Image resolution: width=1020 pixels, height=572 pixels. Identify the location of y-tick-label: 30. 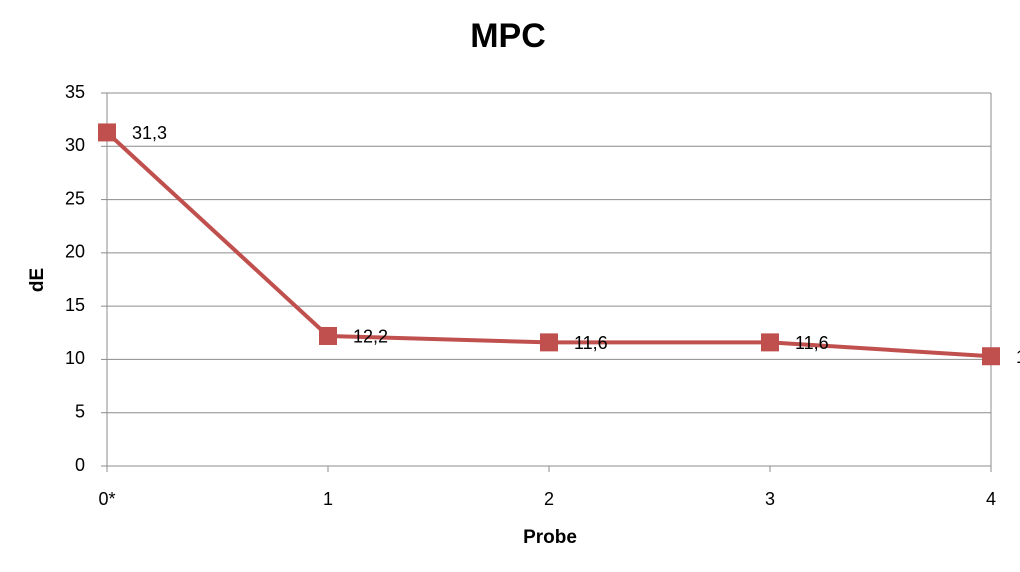
(75, 145).